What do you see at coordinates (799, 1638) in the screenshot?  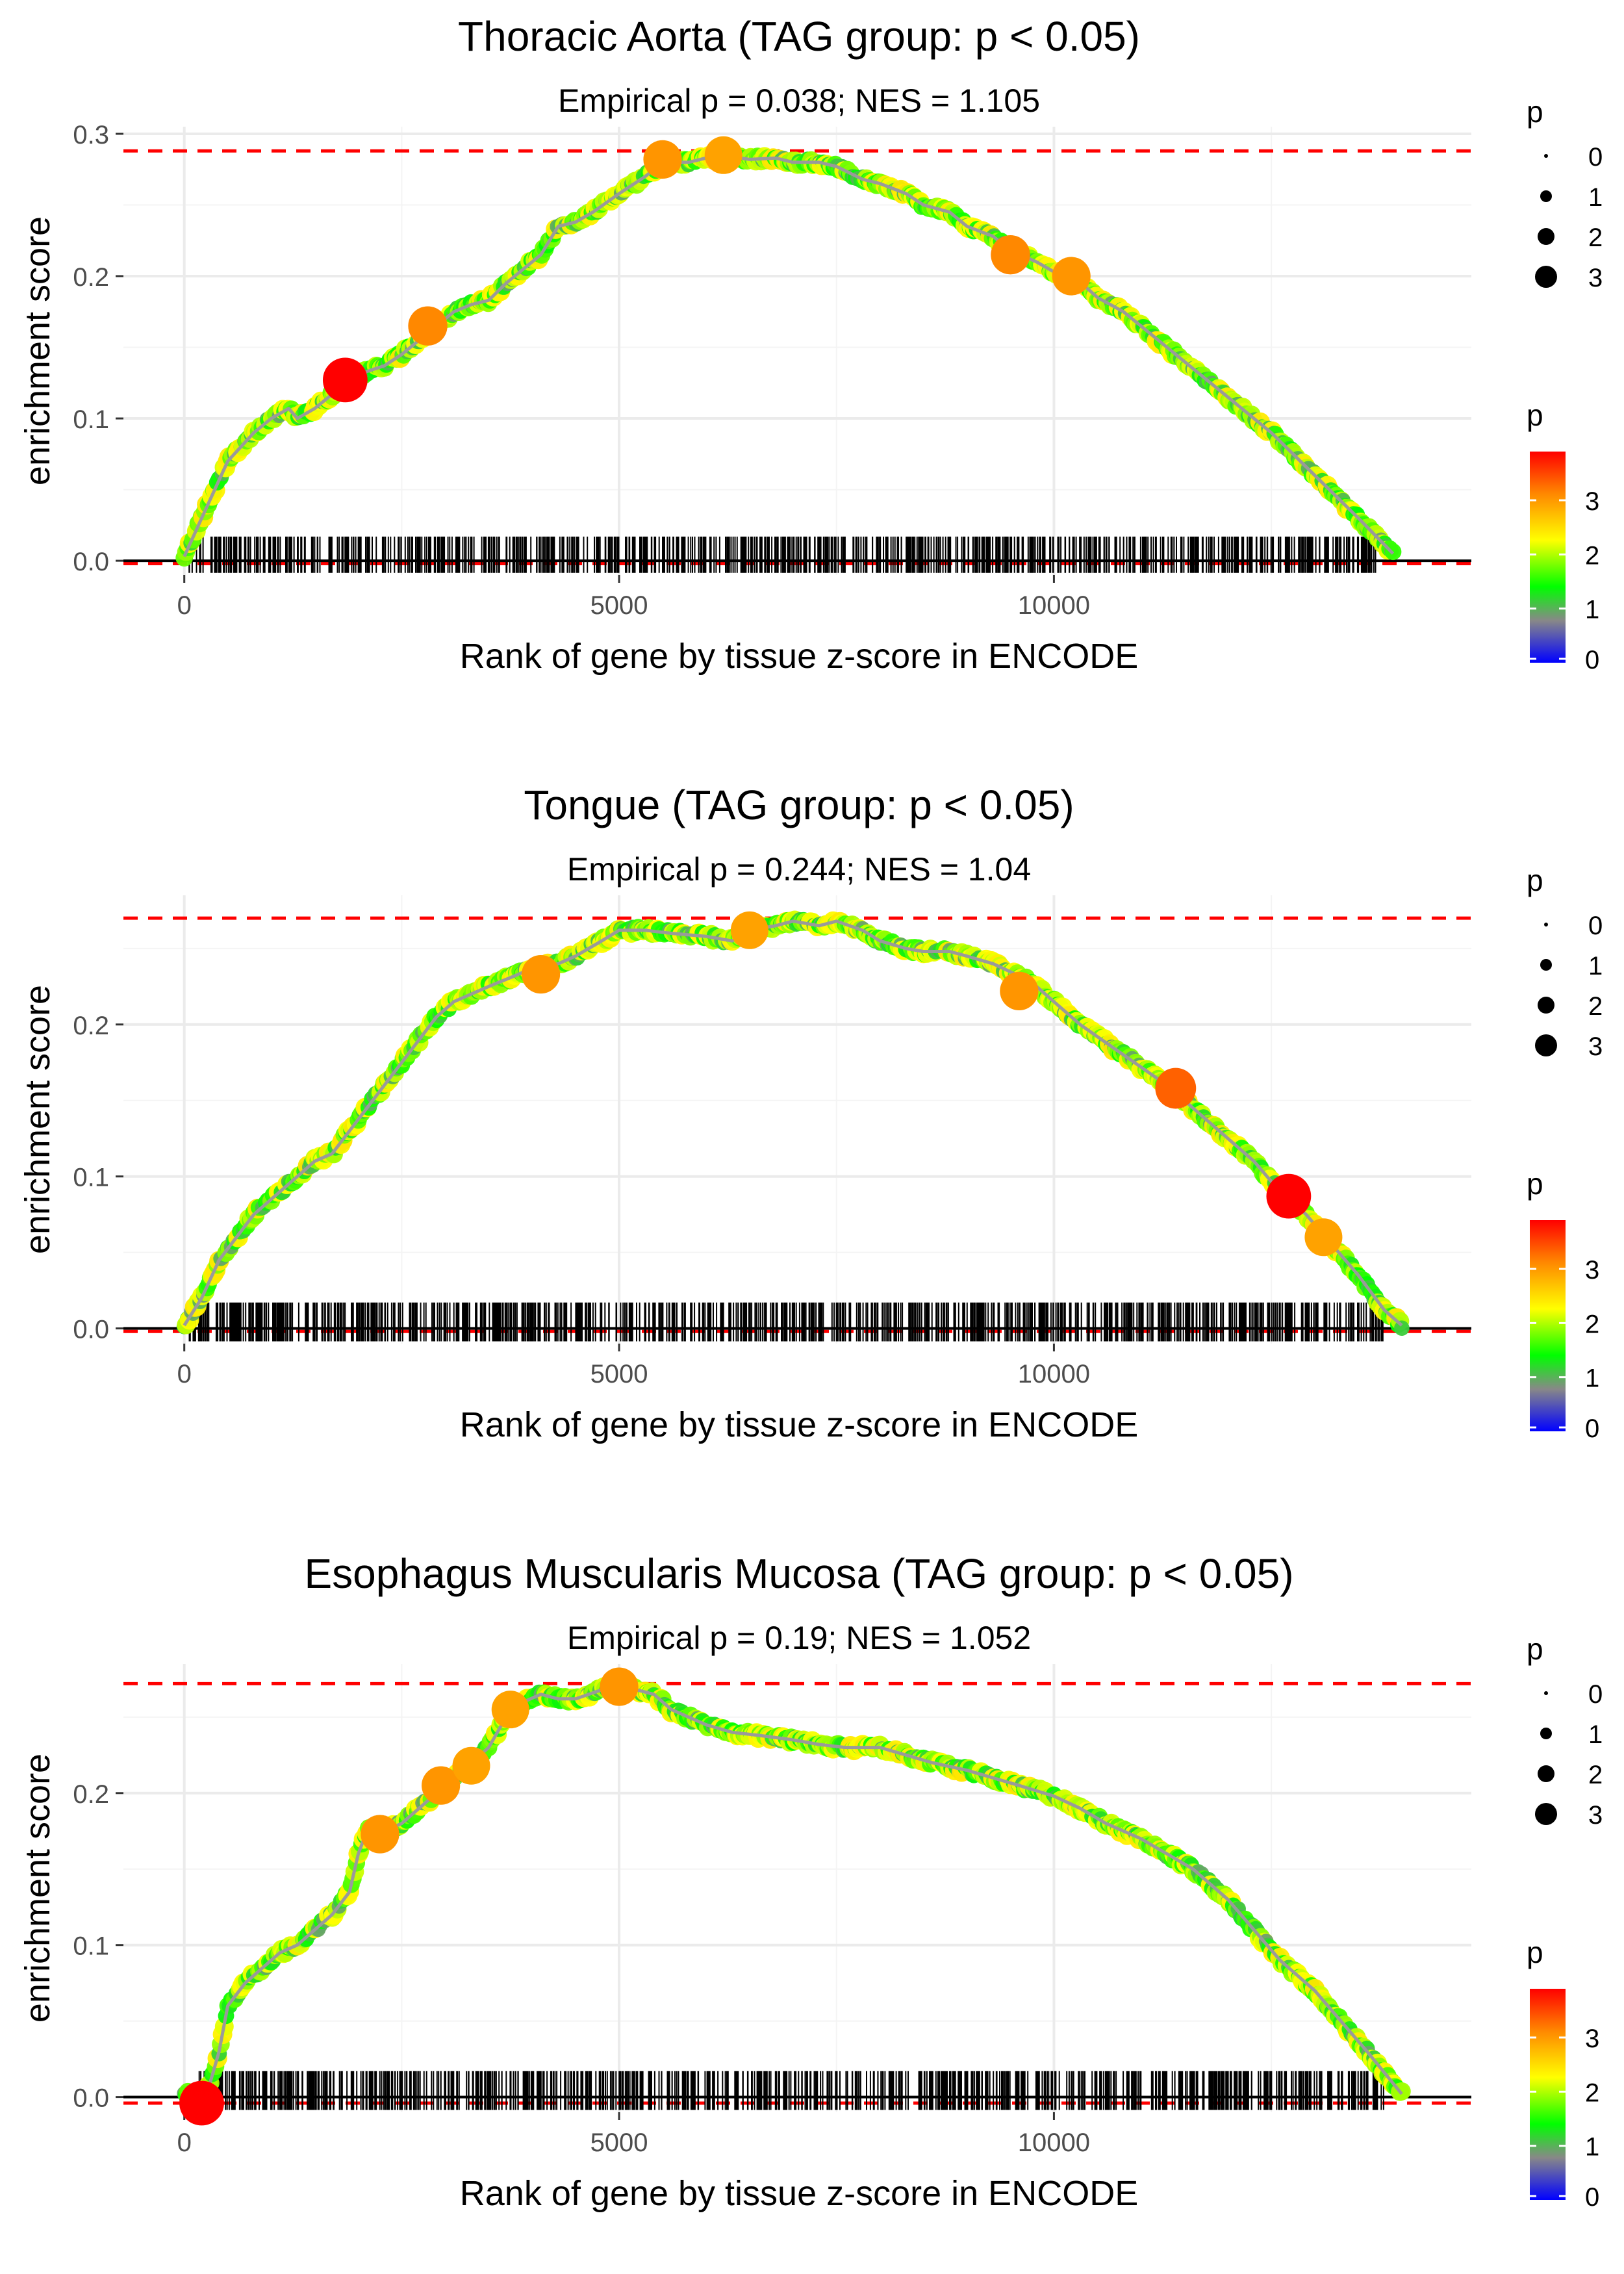 I see `chart-subtitle: Empirical p = 0.19; NES = 1.052` at bounding box center [799, 1638].